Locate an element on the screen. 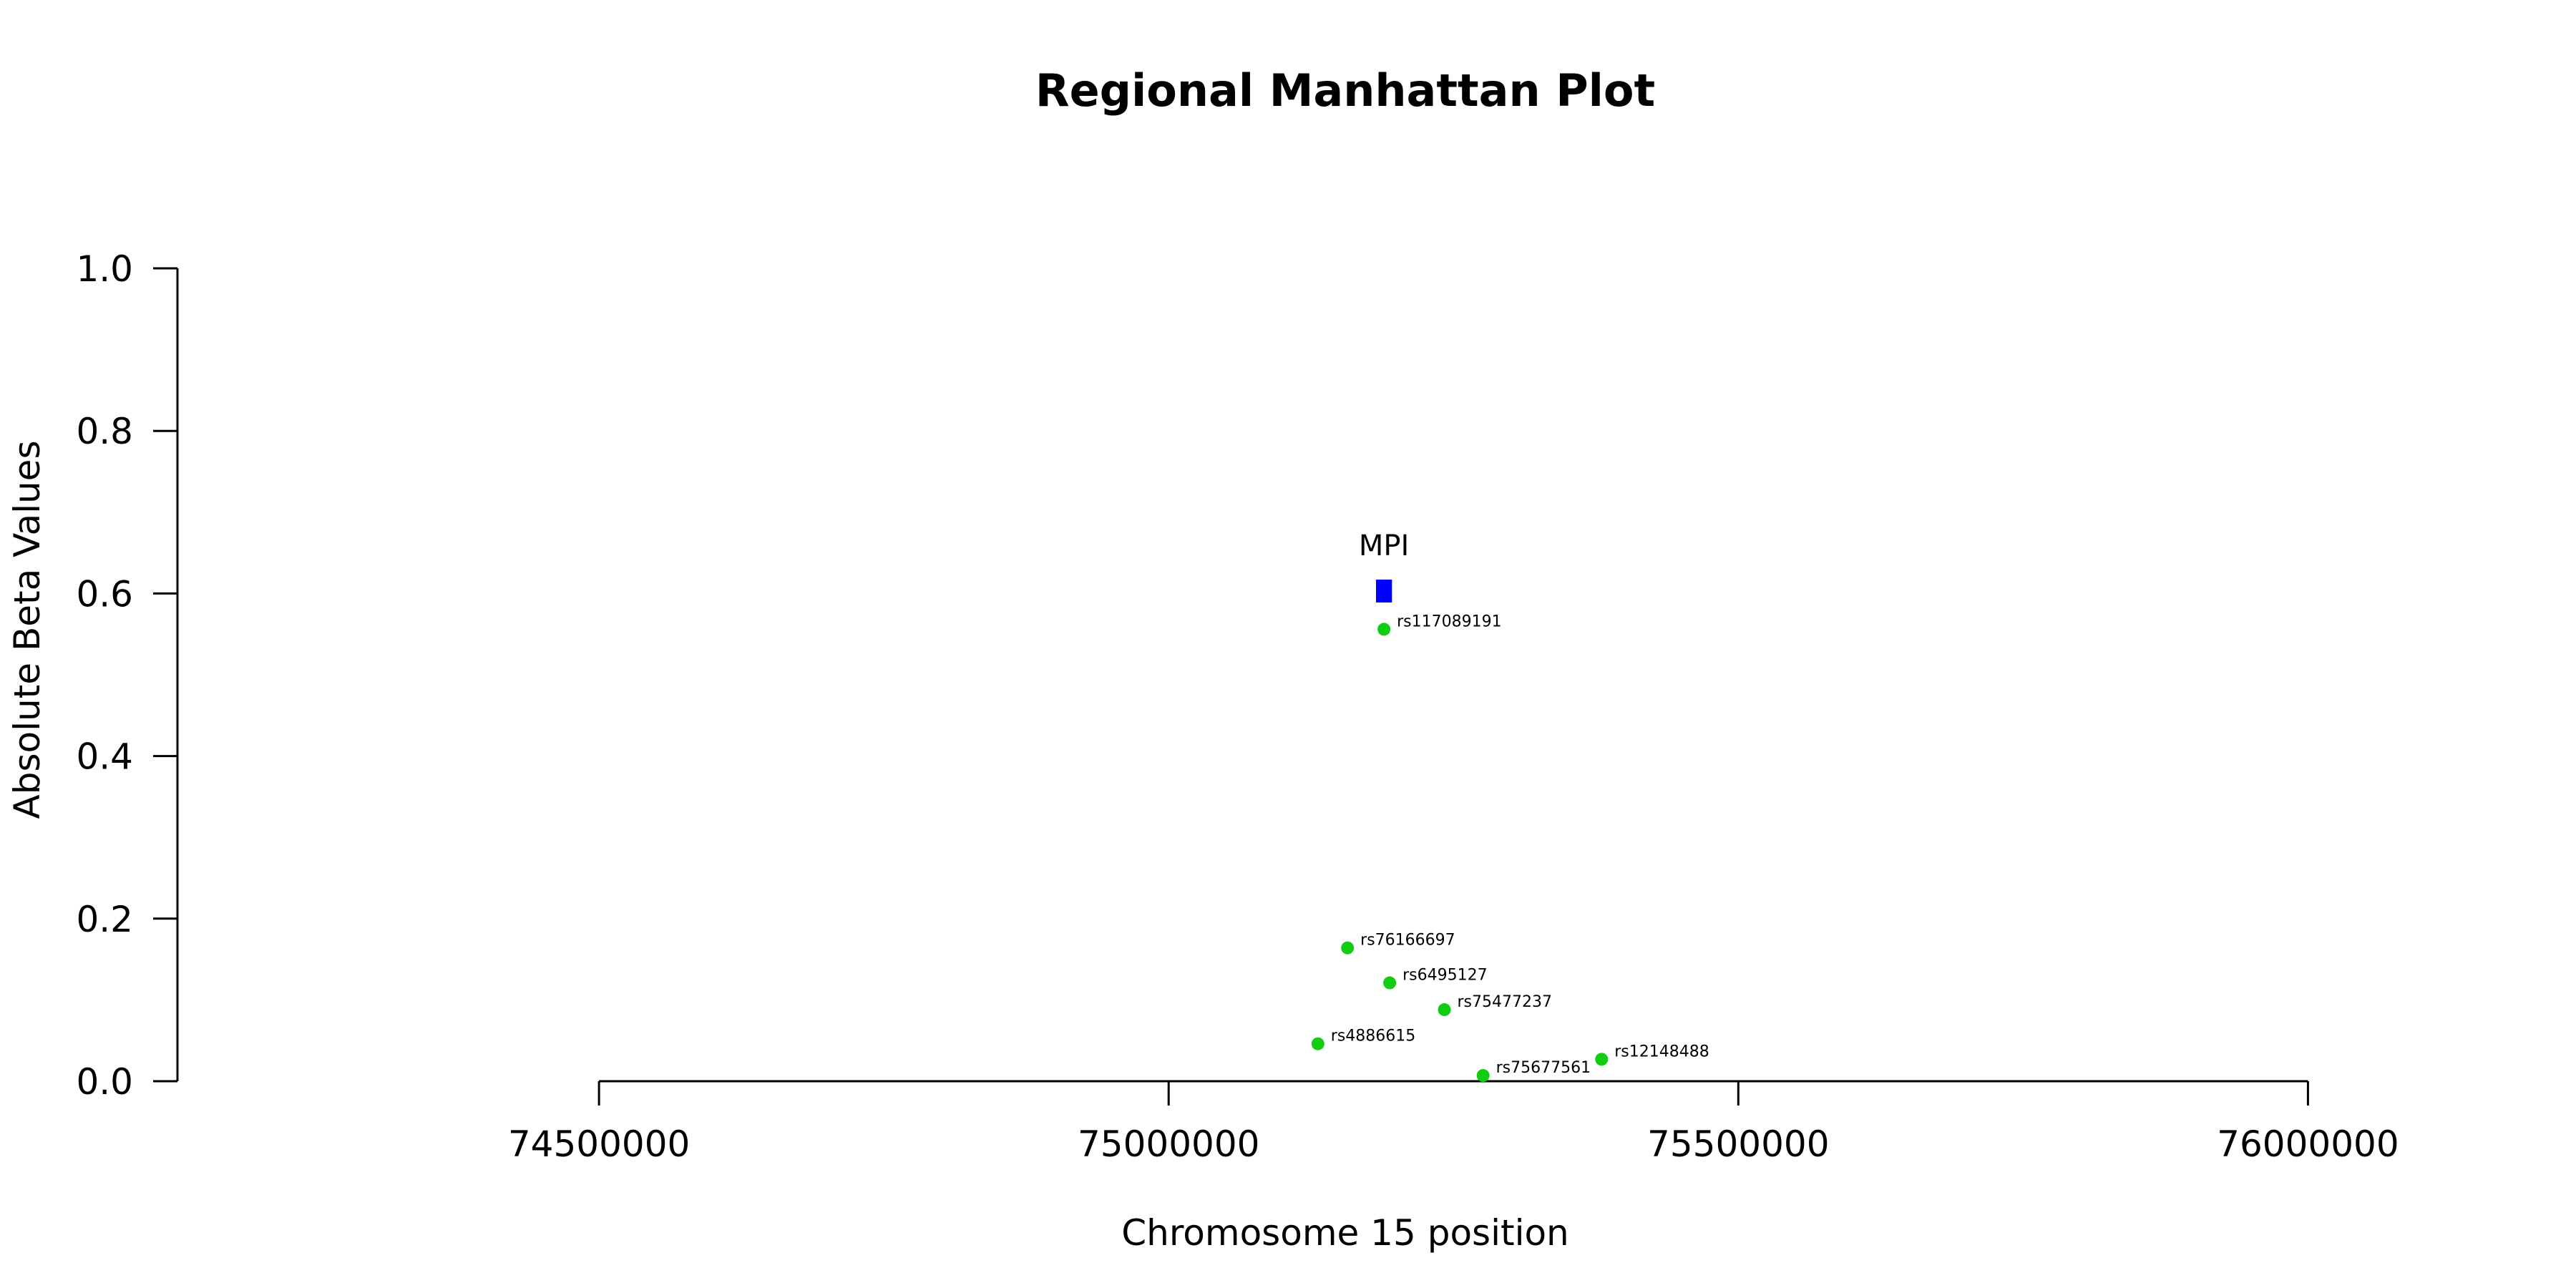 The width and height of the screenshot is (2576, 1288). x-tick-label: 75000000 is located at coordinates (1169, 1144).